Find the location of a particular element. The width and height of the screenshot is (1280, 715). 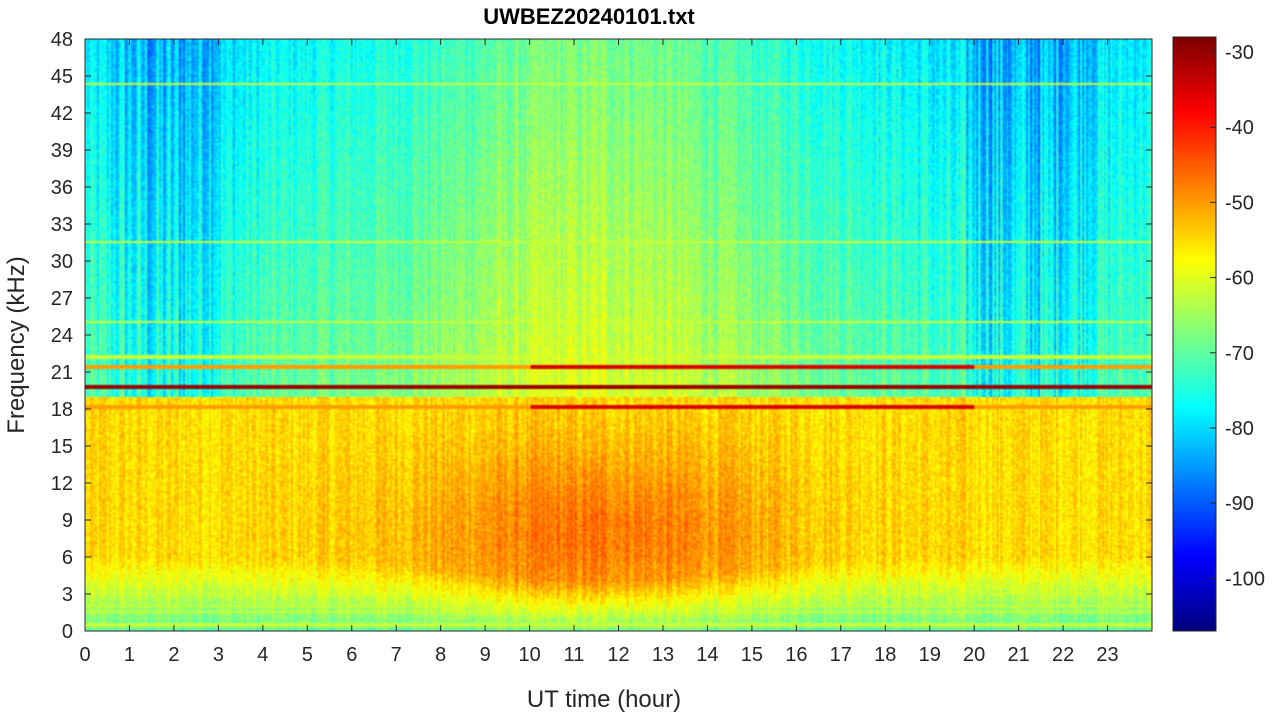

x-tick-label: 4 is located at coordinates (262, 655).